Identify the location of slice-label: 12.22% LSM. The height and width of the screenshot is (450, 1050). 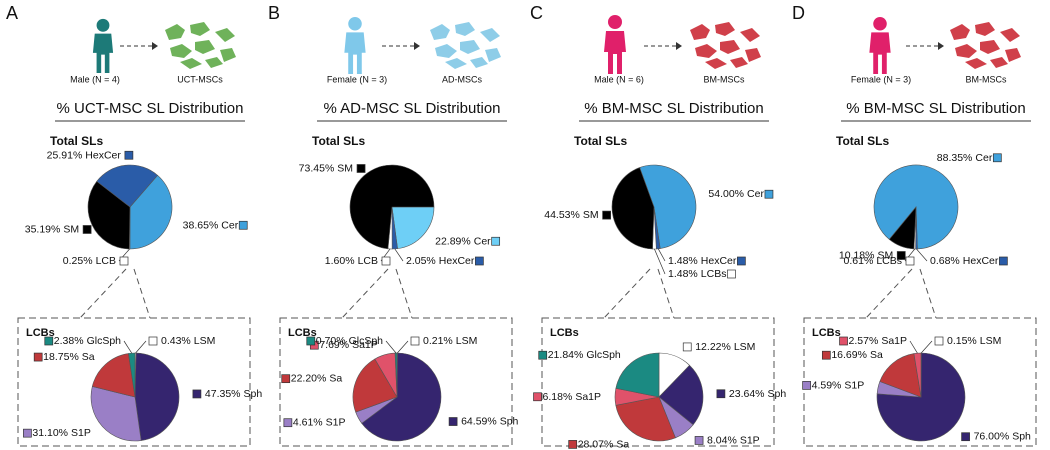
(725, 347).